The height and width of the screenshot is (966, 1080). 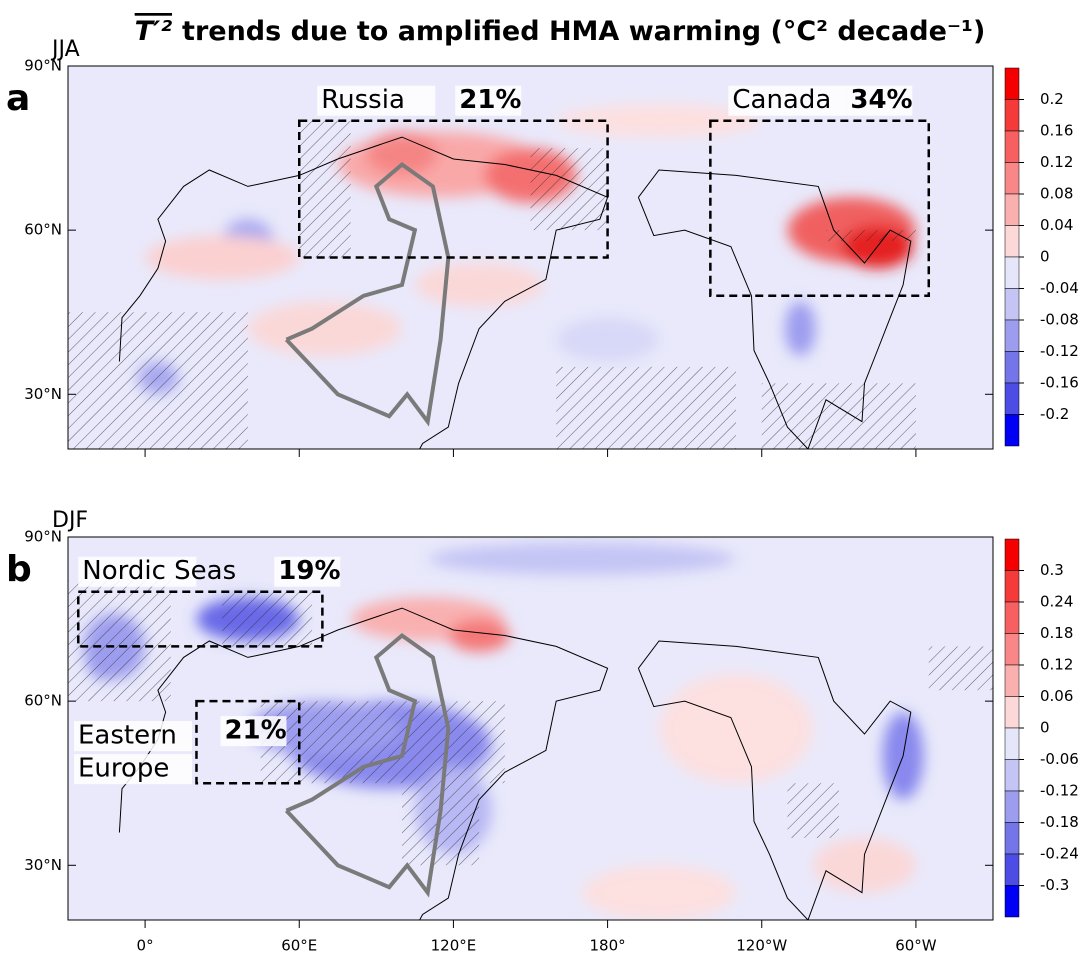 I want to click on region-name: Eastern, so click(x=127, y=736).